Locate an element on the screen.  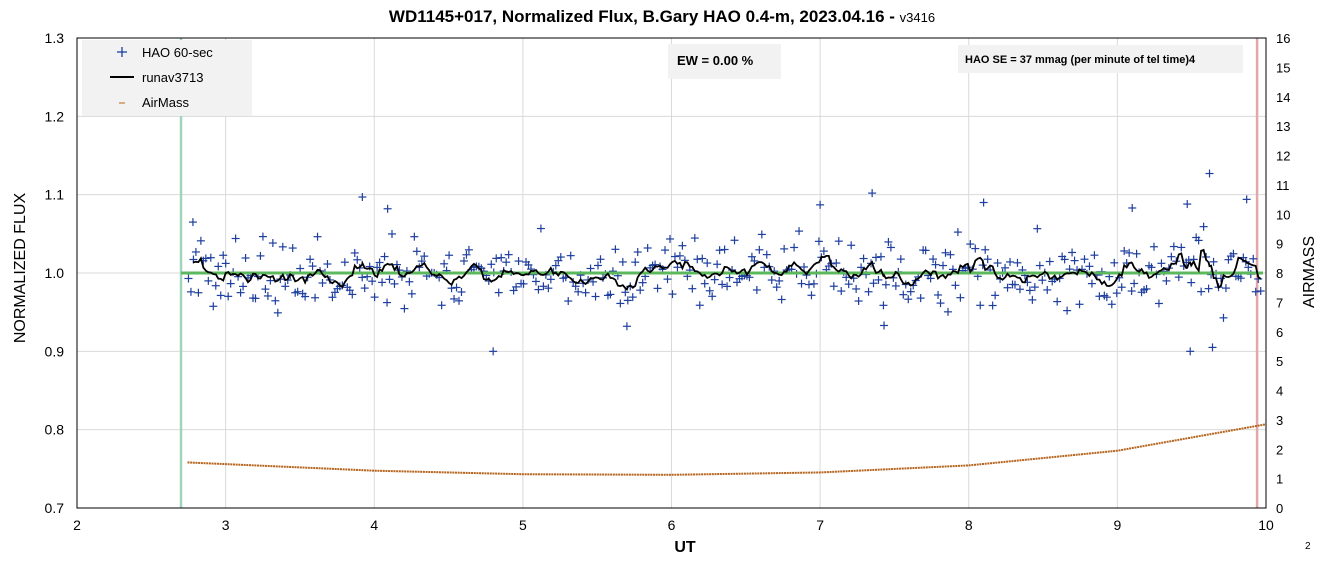
y2-tick-label: 9 is located at coordinates (1279, 244).